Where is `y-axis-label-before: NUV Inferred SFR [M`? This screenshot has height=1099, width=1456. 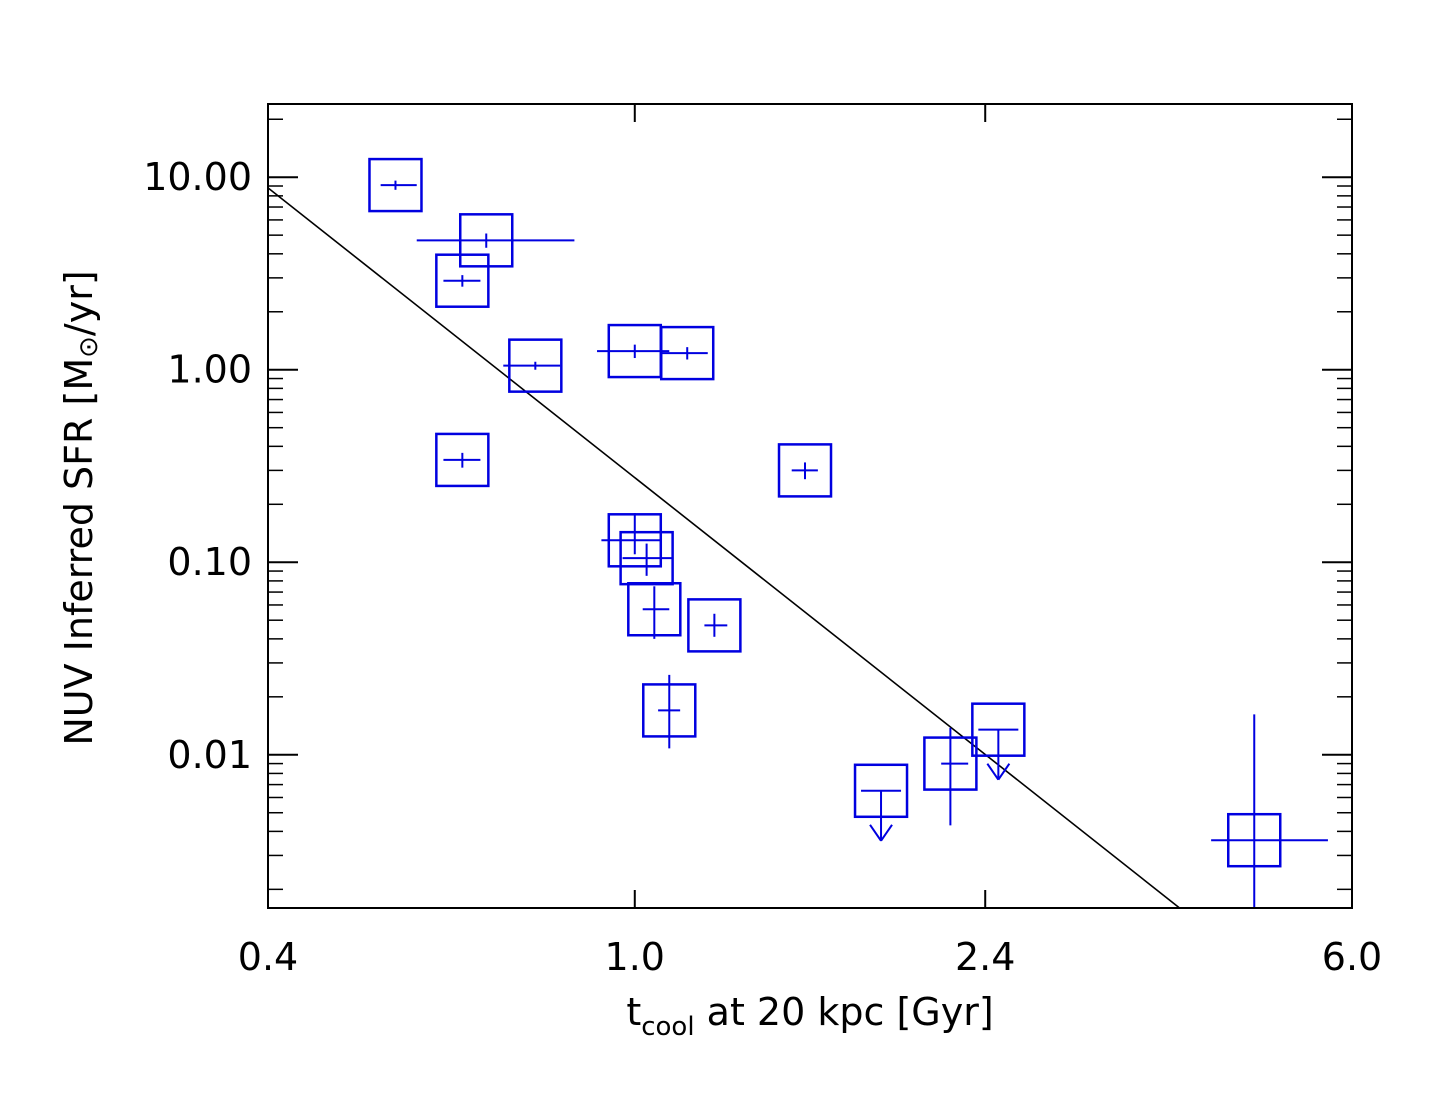
y-axis-label-before: NUV Inferred SFR [M is located at coordinates (79, 552).